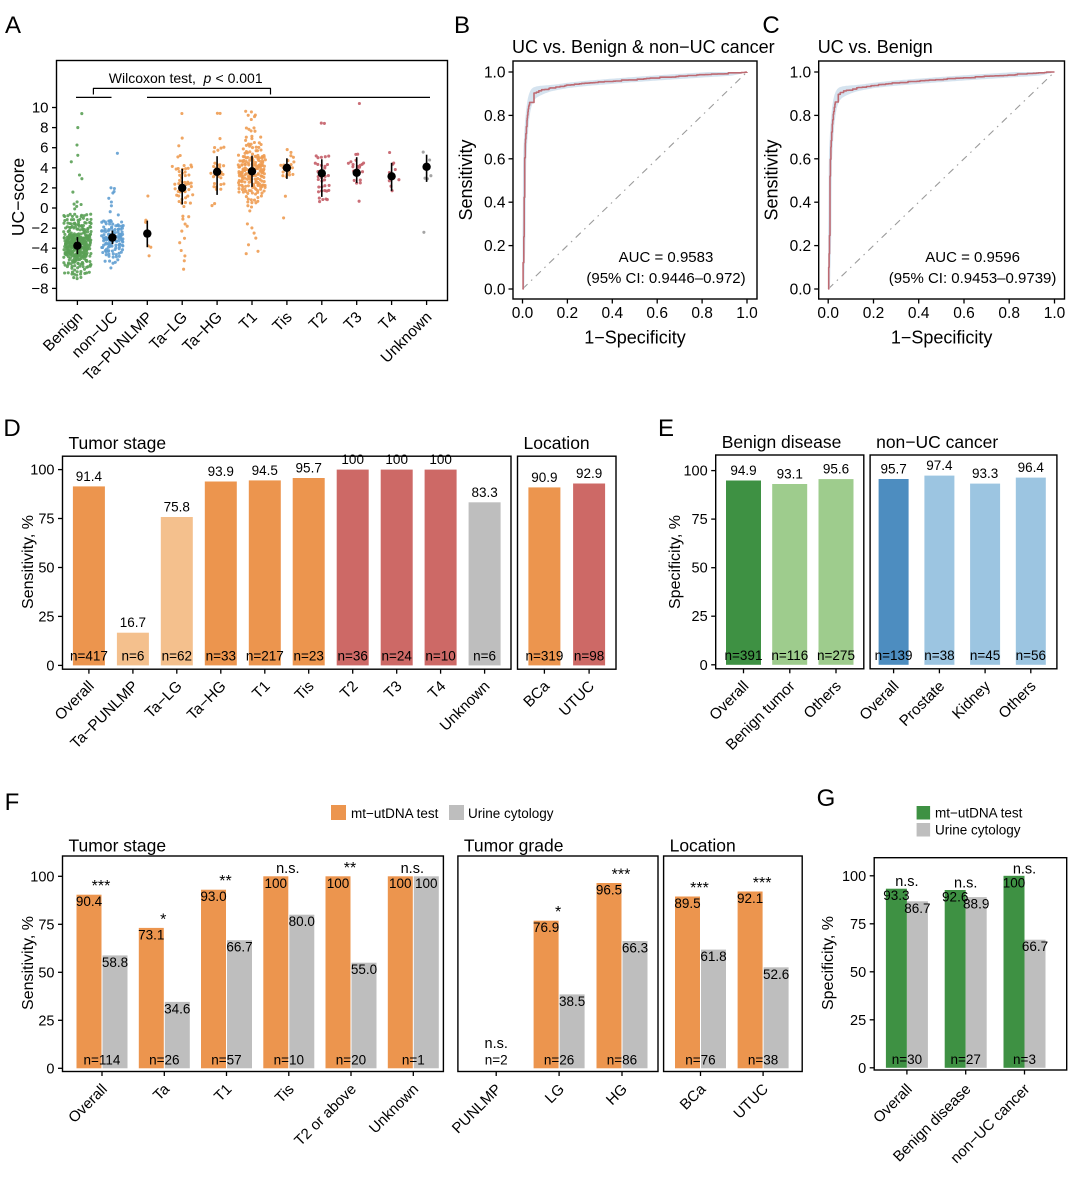 The image size is (1080, 1198). What do you see at coordinates (939, 655) in the screenshot?
I see `svg-text: n=38` at bounding box center [939, 655].